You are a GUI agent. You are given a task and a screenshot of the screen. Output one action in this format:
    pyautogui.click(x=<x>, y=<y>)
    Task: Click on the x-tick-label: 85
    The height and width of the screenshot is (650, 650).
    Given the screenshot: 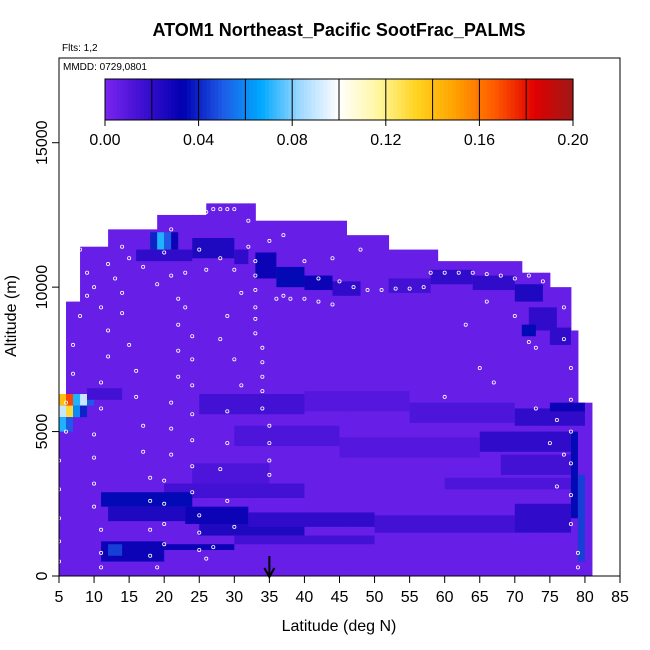 What is the action you would take?
    pyautogui.click(x=620, y=597)
    